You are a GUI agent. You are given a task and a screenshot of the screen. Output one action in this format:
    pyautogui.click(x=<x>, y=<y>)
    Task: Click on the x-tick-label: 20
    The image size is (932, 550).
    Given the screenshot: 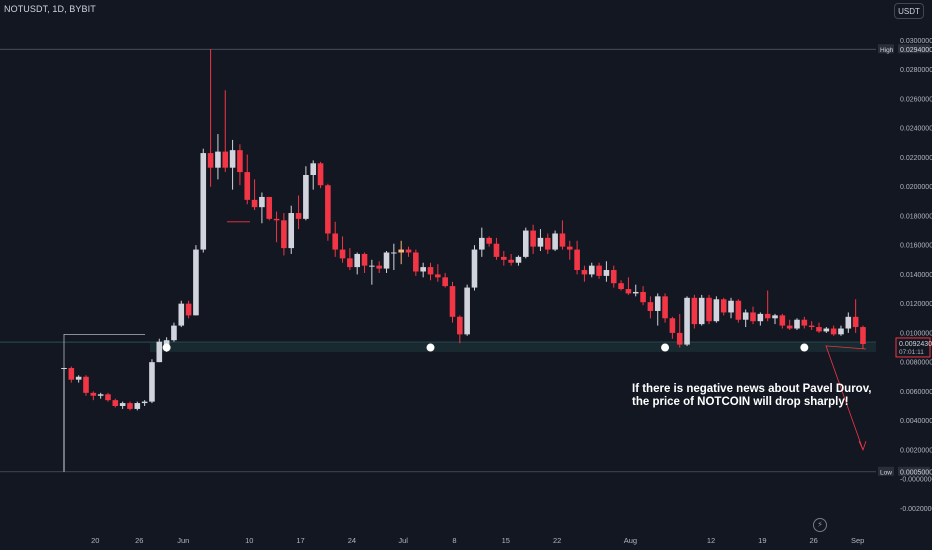 What is the action you would take?
    pyautogui.click(x=95, y=540)
    